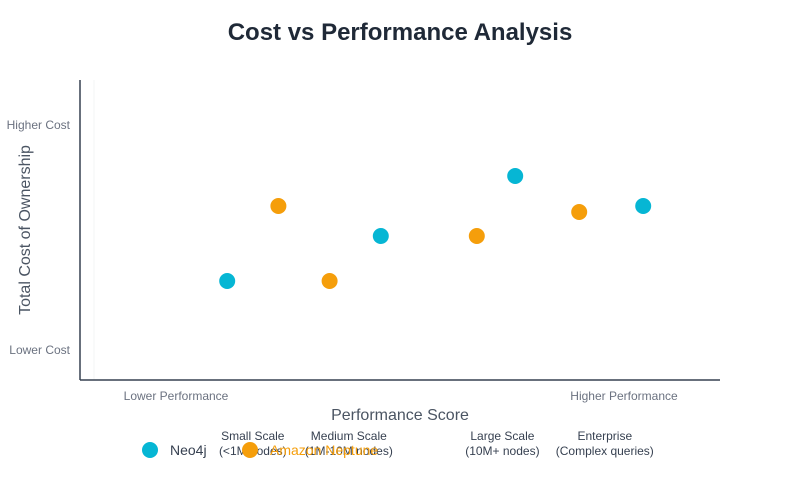  What do you see at coordinates (400, 415) in the screenshot?
I see `x-axis-title: Performance Score` at bounding box center [400, 415].